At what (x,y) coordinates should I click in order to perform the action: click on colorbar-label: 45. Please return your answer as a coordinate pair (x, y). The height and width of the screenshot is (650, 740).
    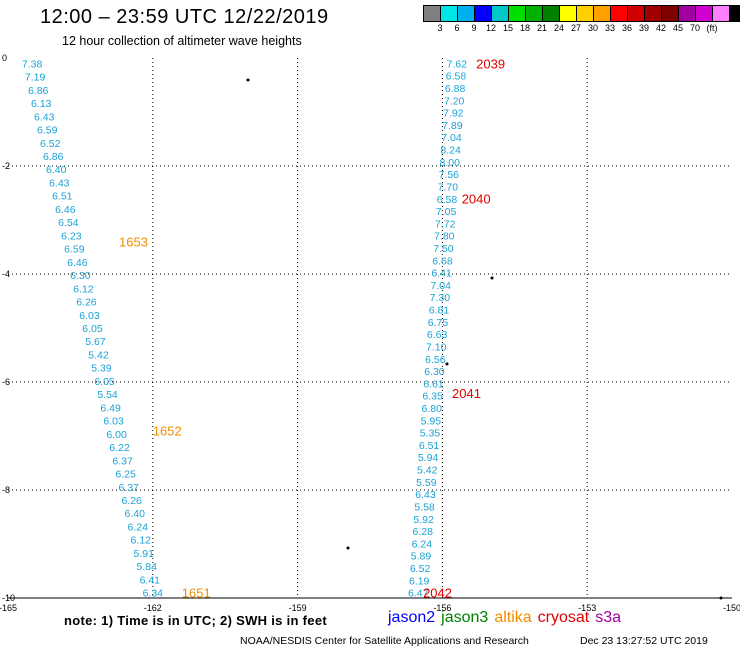
    Looking at the image, I should click on (678, 28).